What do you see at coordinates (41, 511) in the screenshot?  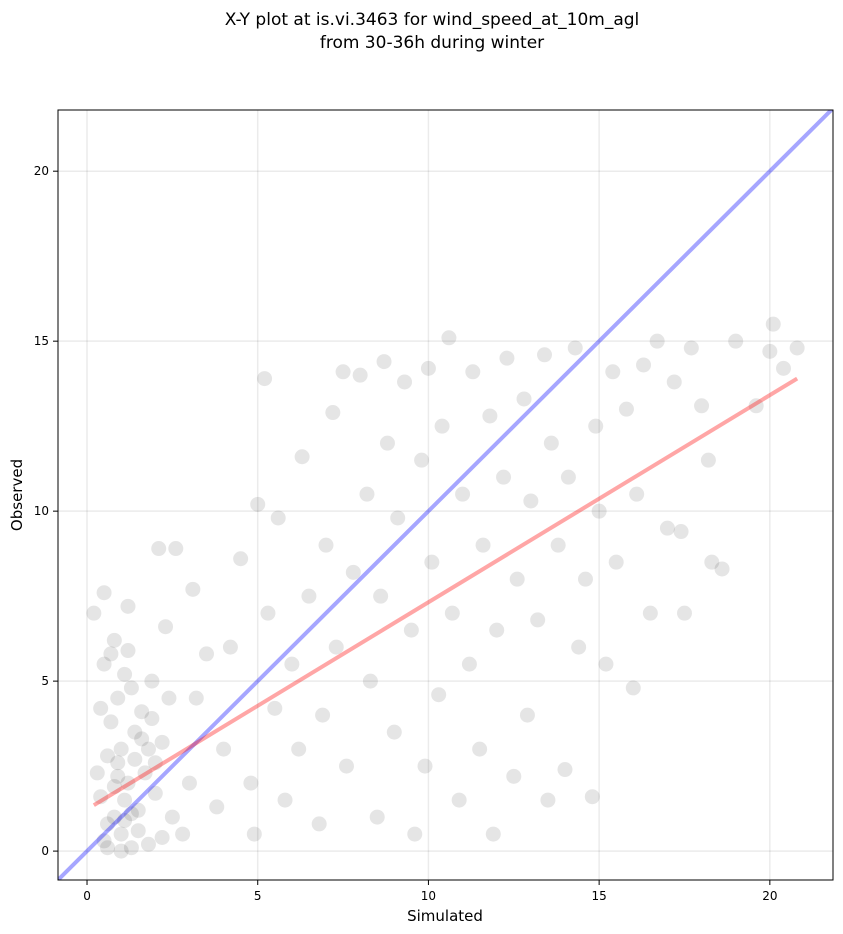 I see `y-tick-label: 10` at bounding box center [41, 511].